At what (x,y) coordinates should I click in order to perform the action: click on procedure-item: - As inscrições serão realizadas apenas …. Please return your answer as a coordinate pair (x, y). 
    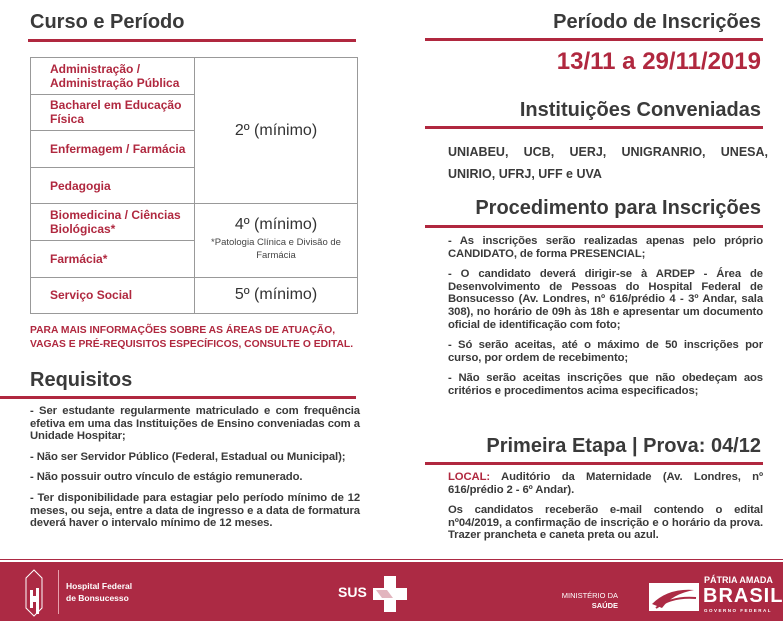
    Looking at the image, I should click on (605, 247).